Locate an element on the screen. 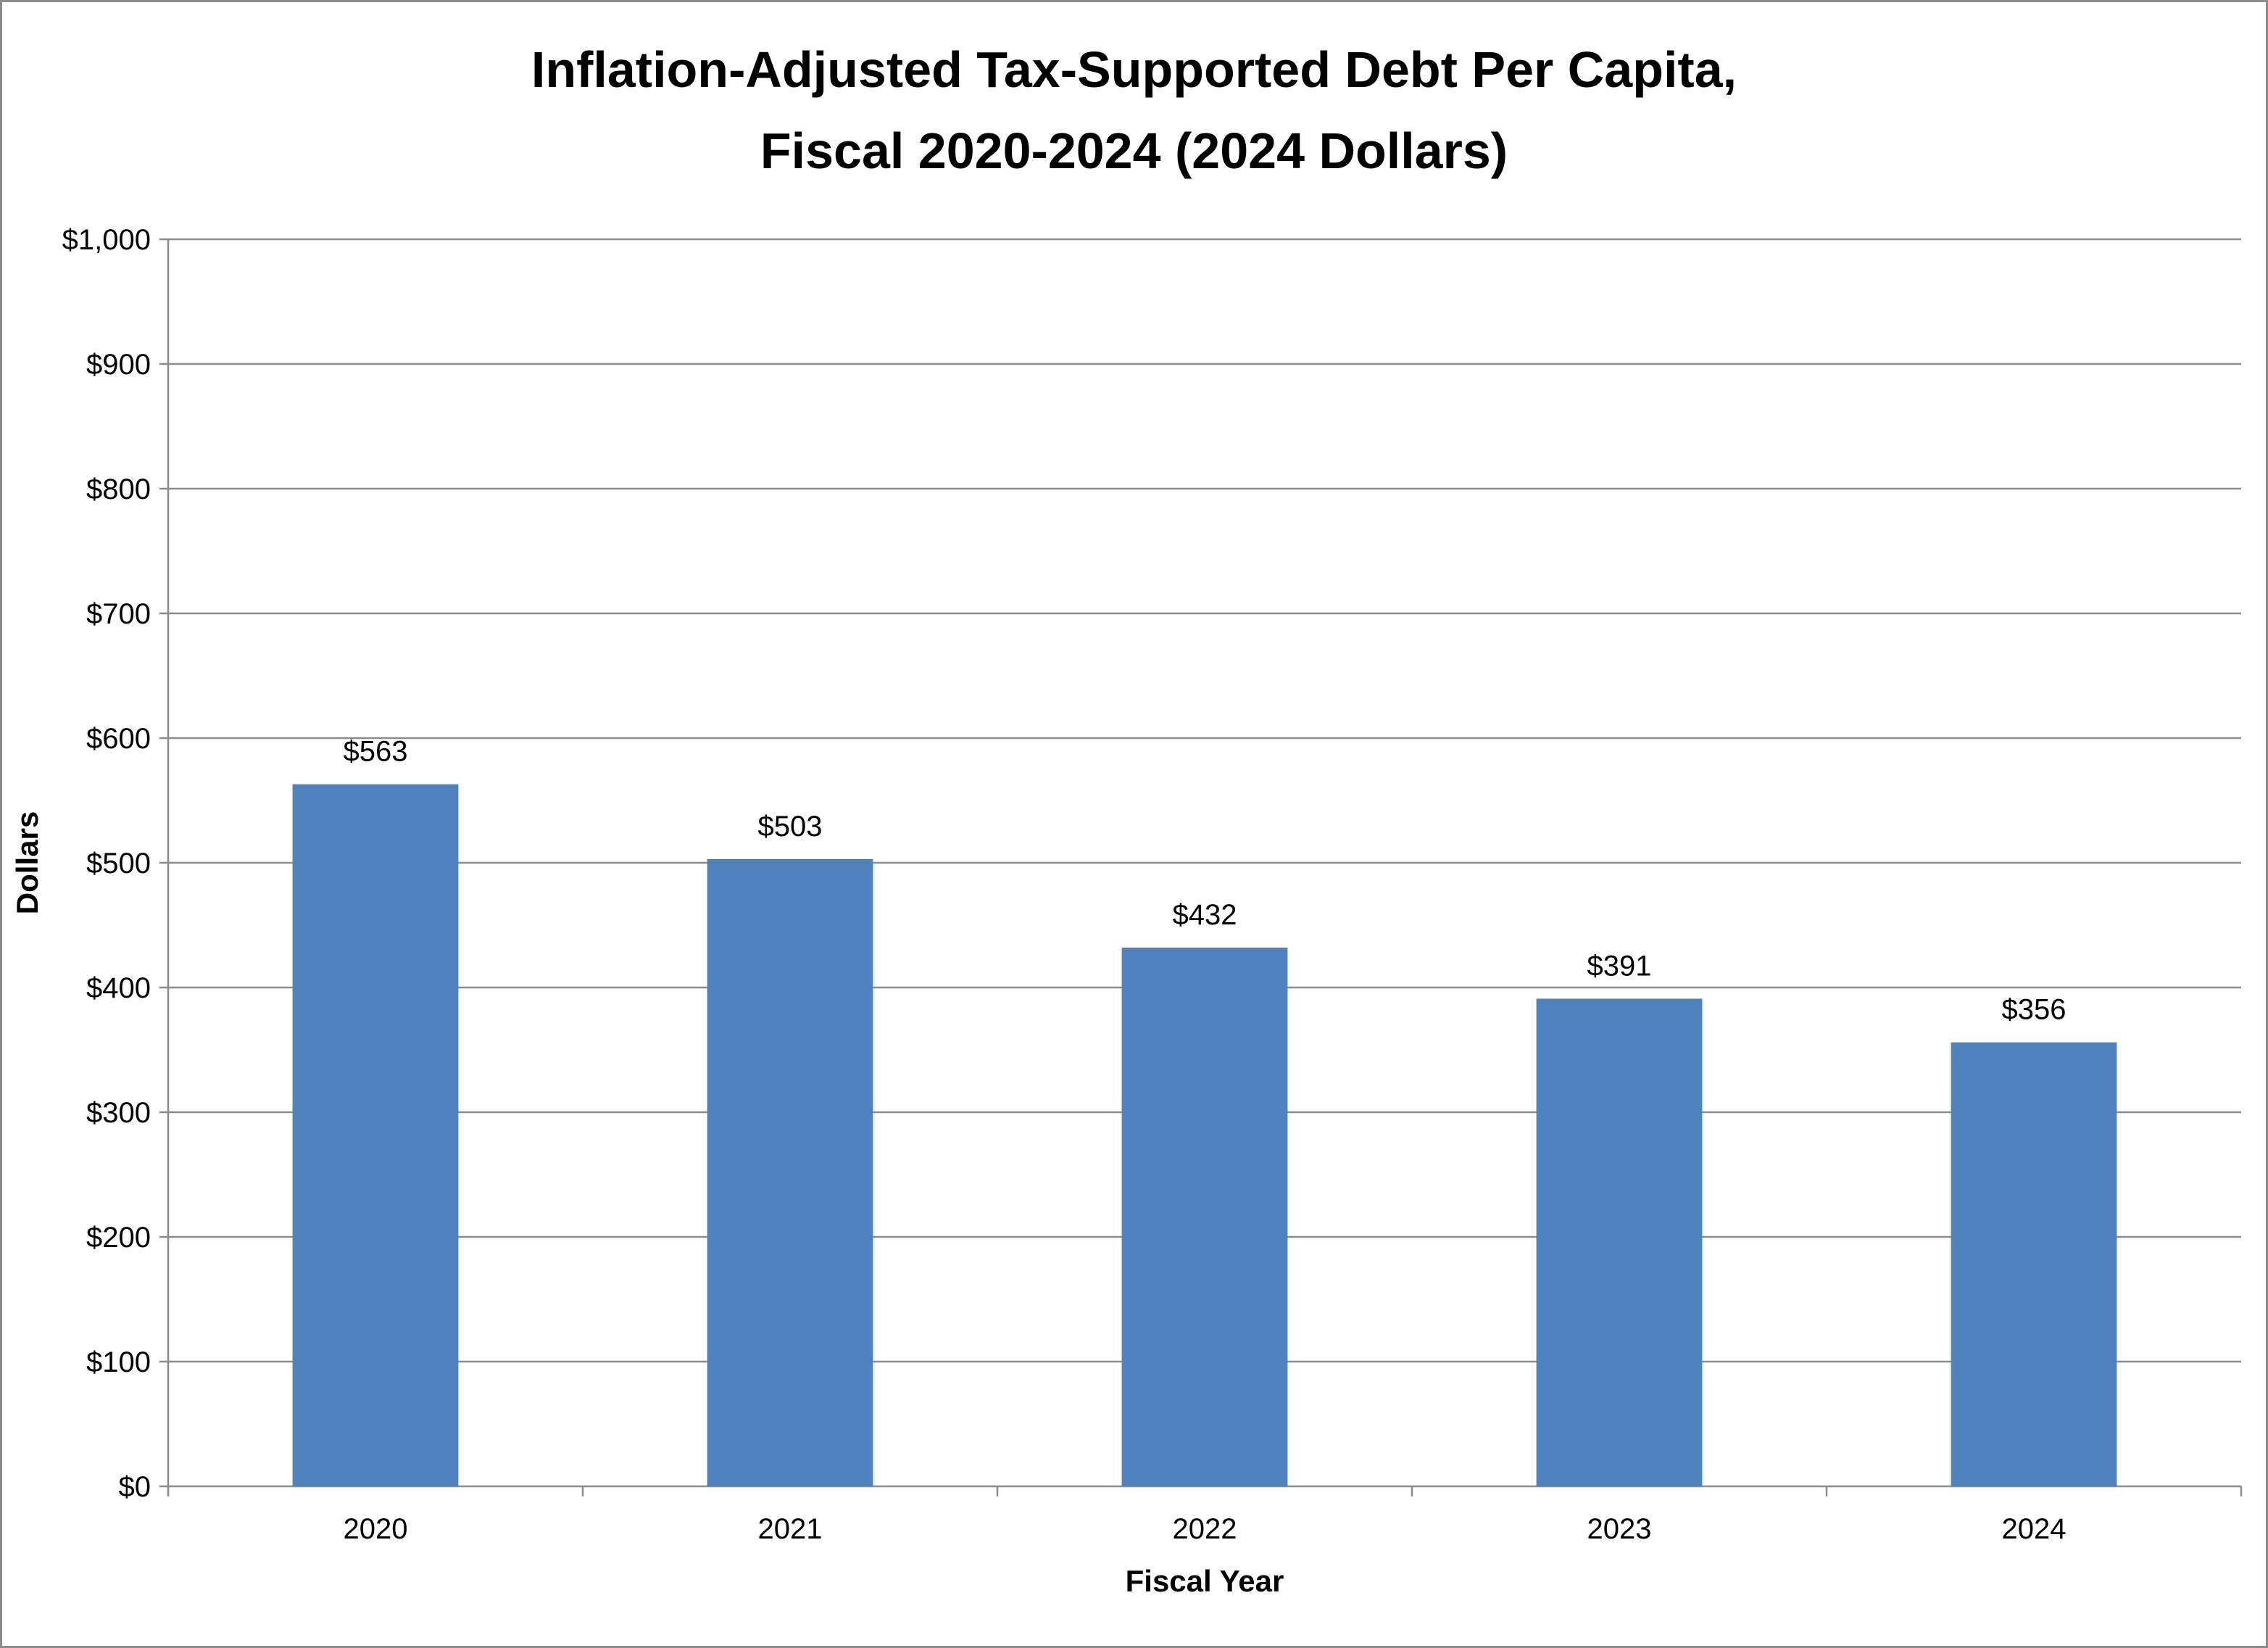 The width and height of the screenshot is (2268, 1648). data-label-2022: $432 is located at coordinates (1205, 915).